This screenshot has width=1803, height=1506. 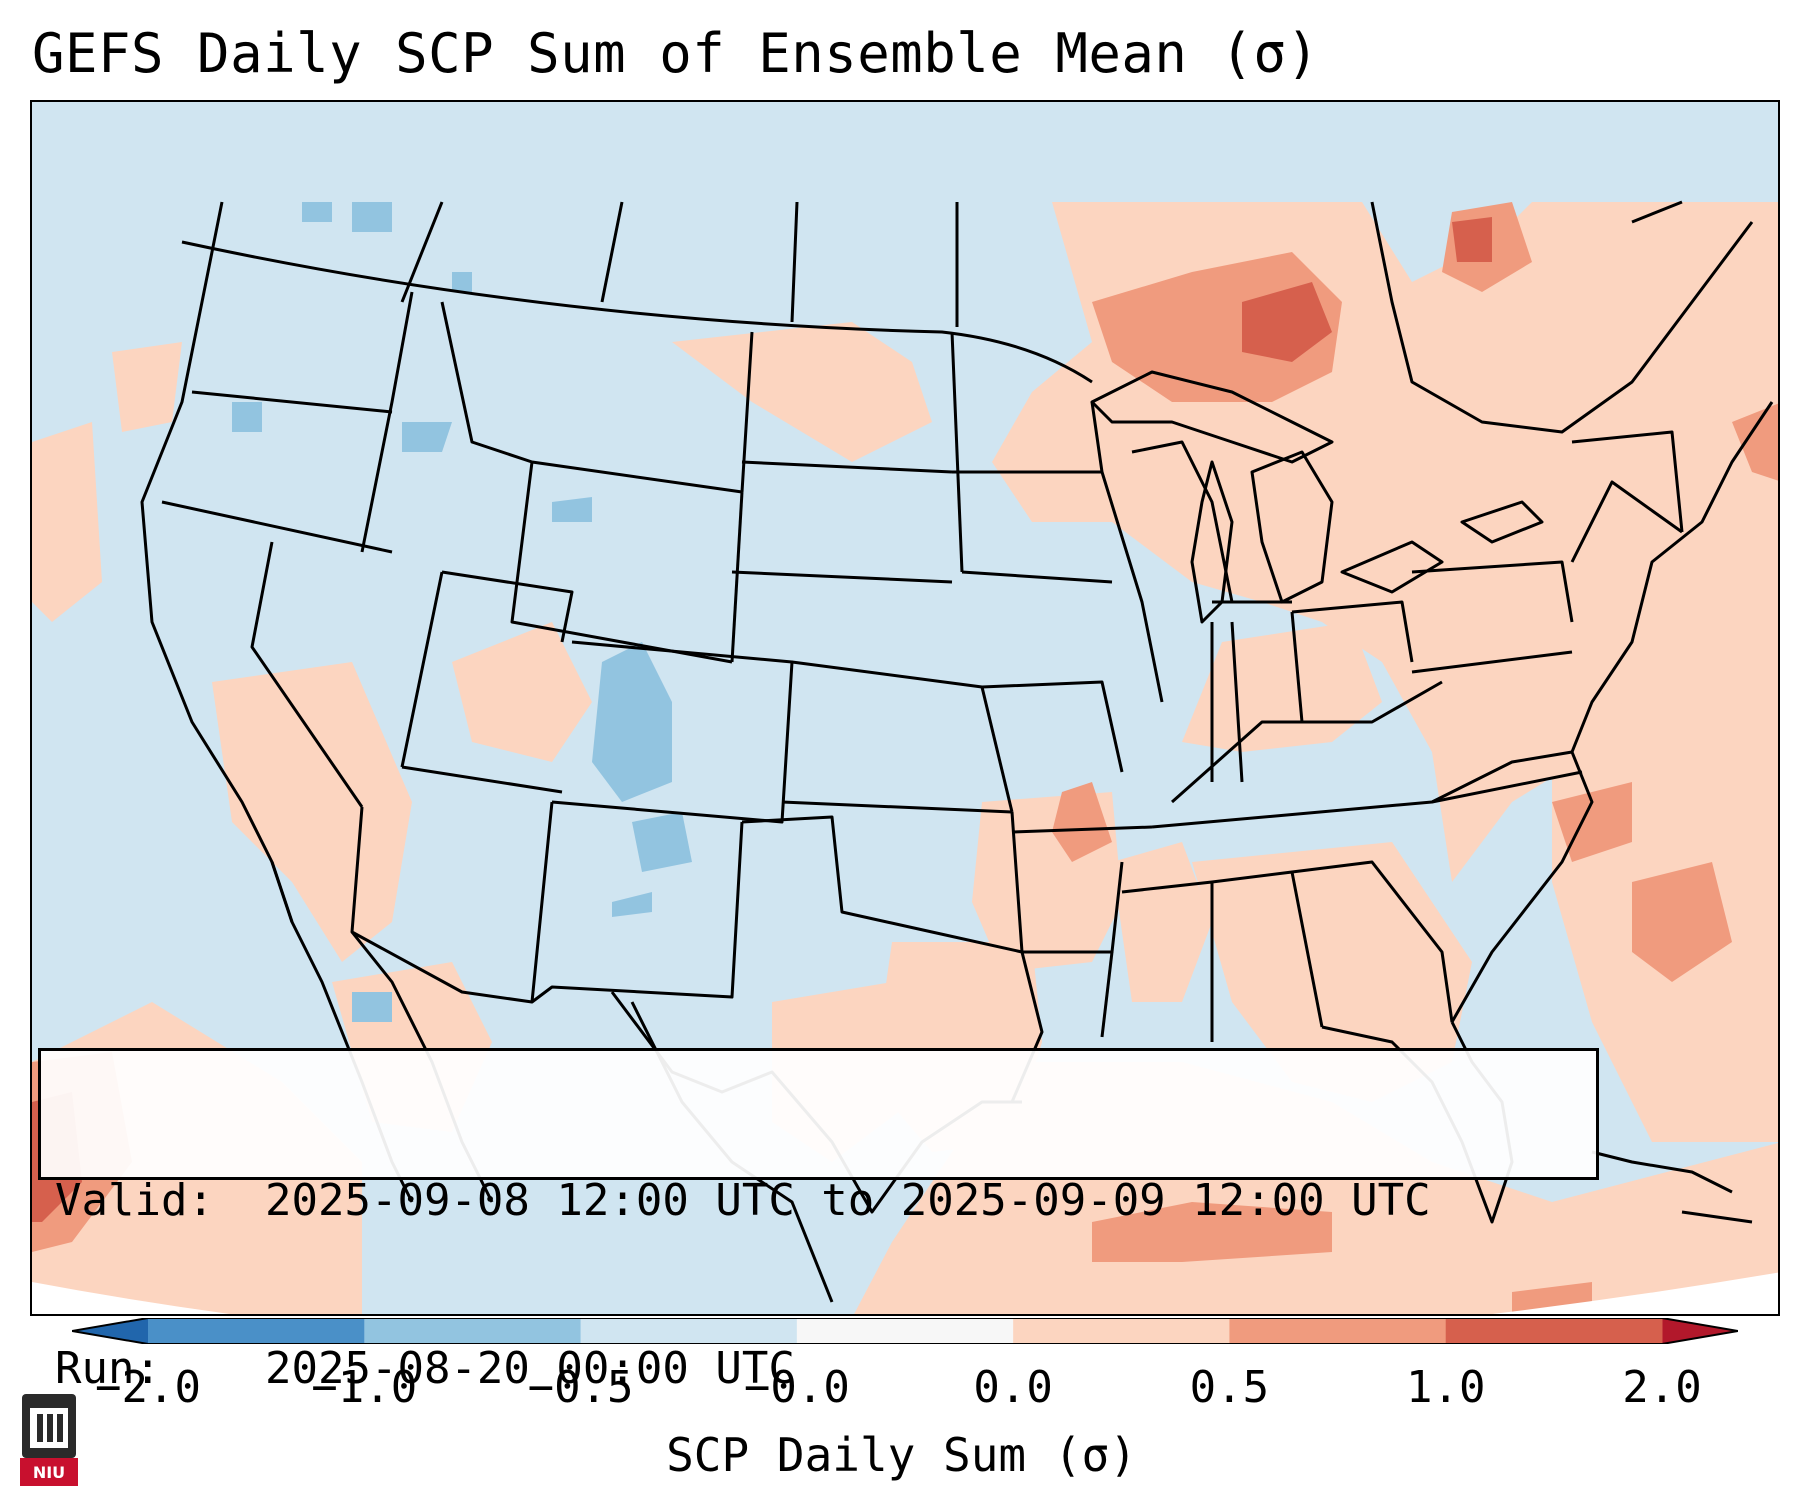 What do you see at coordinates (364, 1387) in the screenshot?
I see `colorbar-tick-label: −1.0` at bounding box center [364, 1387].